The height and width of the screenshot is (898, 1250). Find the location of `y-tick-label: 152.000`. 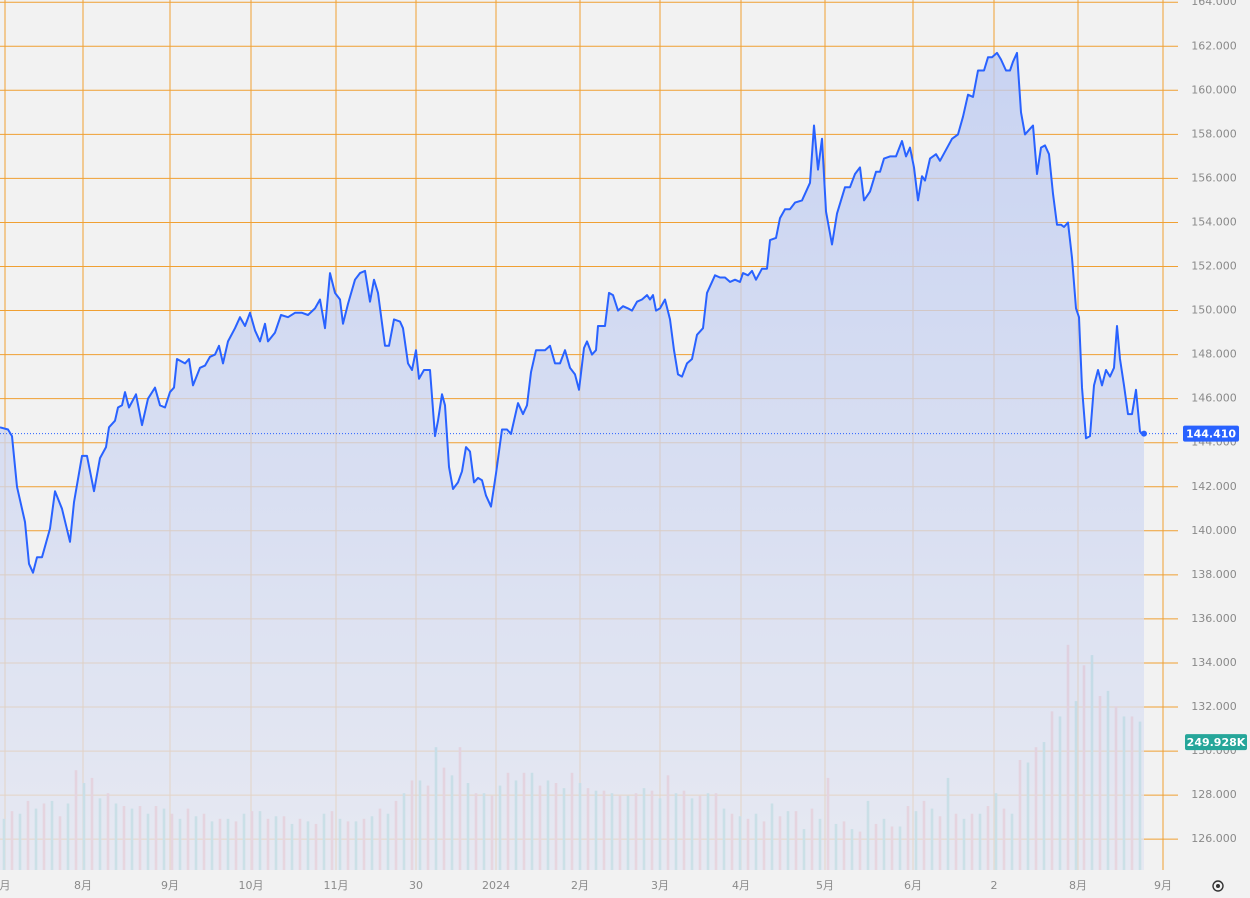

y-tick-label: 152.000 is located at coordinates (1214, 266).